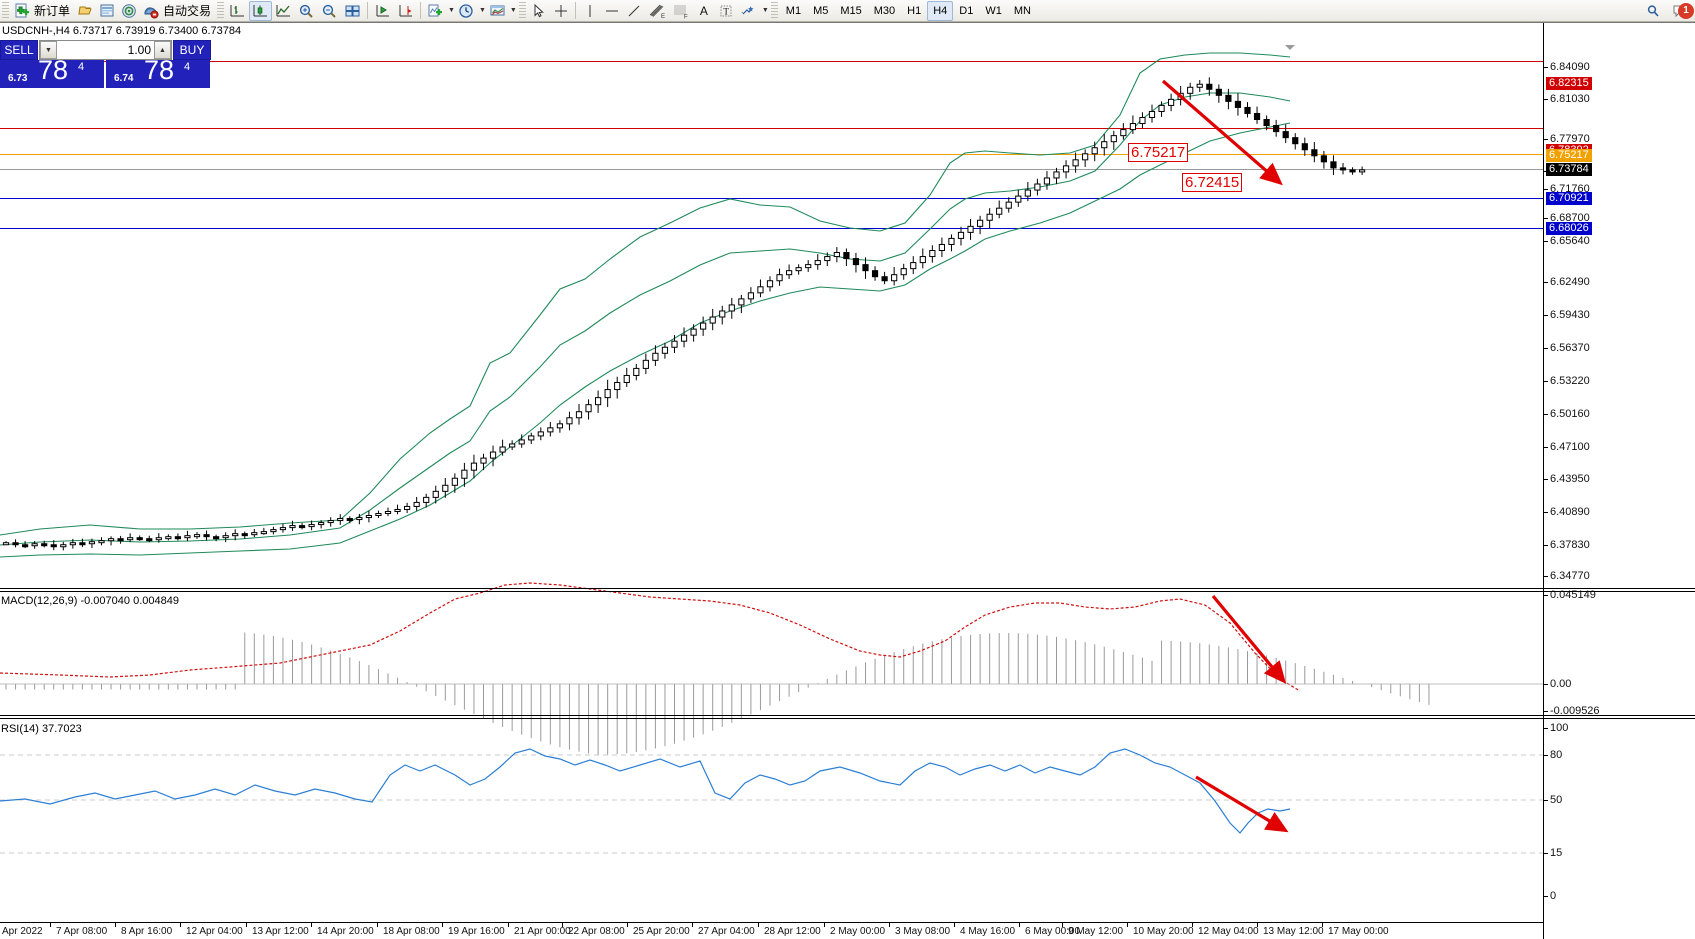 This screenshot has width=1695, height=939. What do you see at coordinates (162, 50) in the screenshot?
I see `volume-increase-button: ▲` at bounding box center [162, 50].